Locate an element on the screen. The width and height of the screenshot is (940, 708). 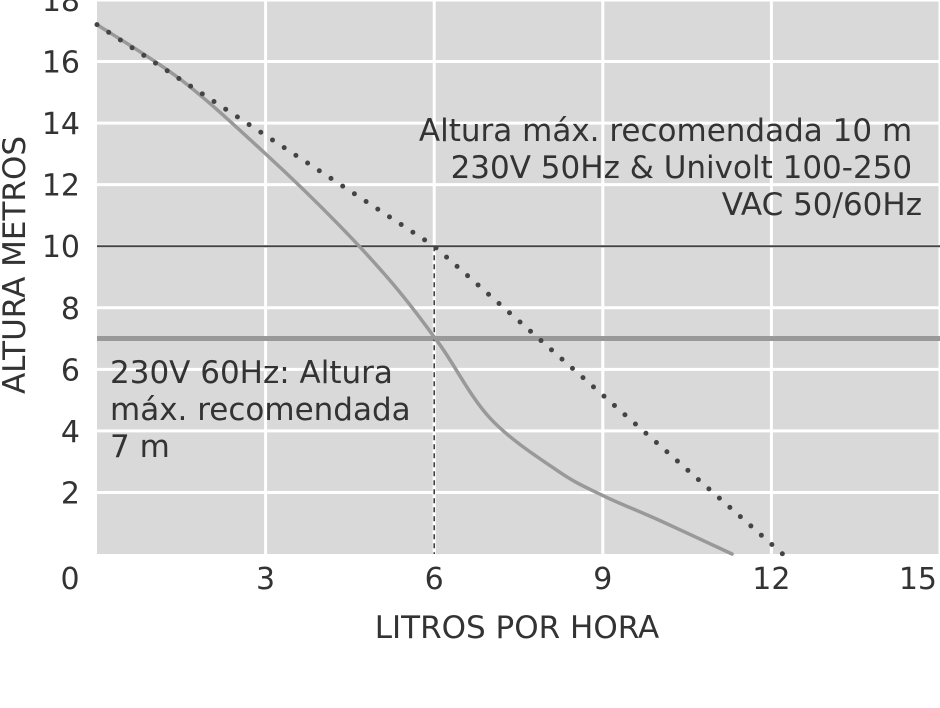
x-tick-label-12: 12 is located at coordinates (771, 579).